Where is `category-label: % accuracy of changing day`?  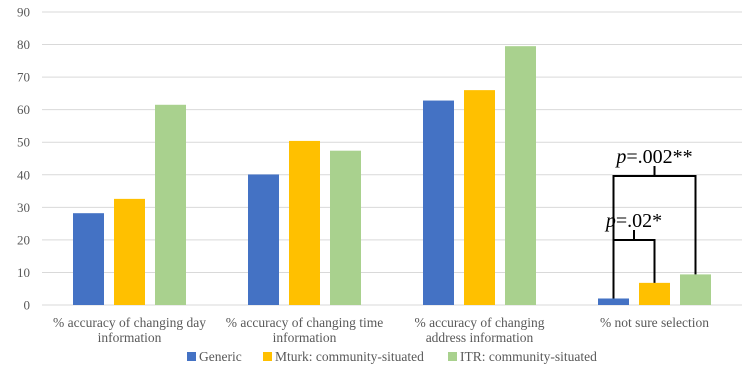 category-label: % accuracy of changing day is located at coordinates (129, 322).